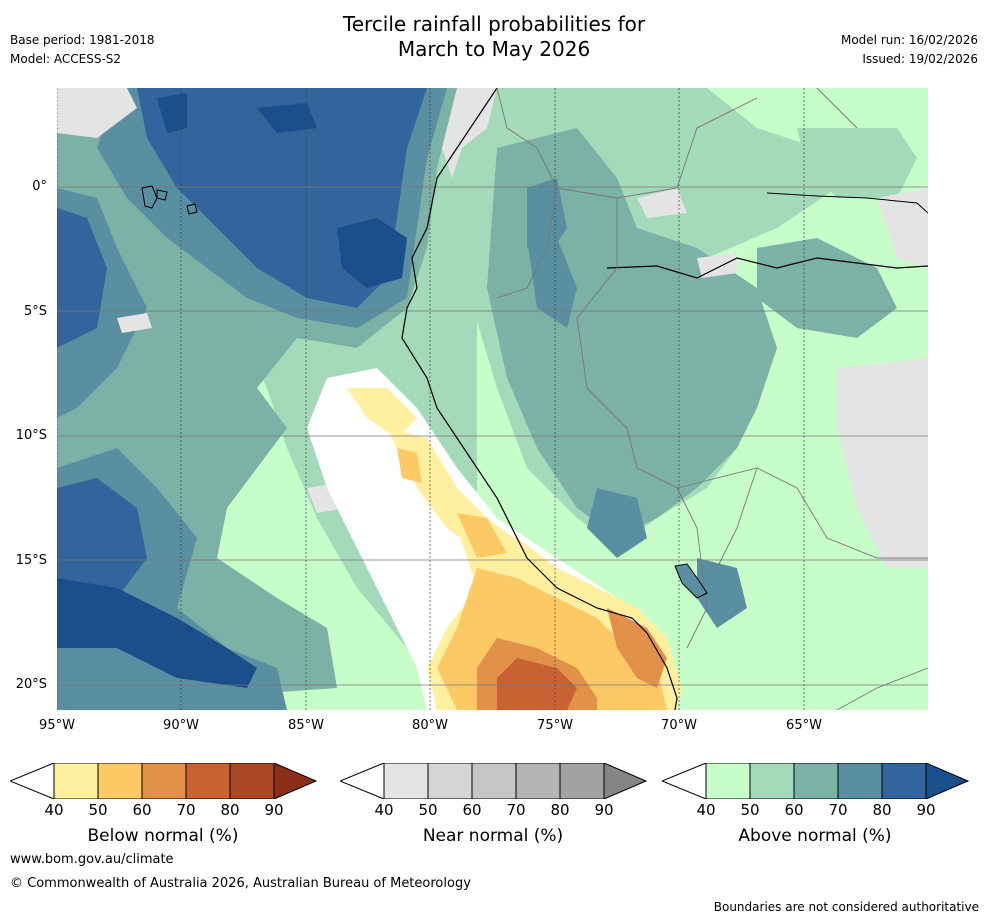  I want to click on lon-tick-65w: 65°W, so click(804, 725).